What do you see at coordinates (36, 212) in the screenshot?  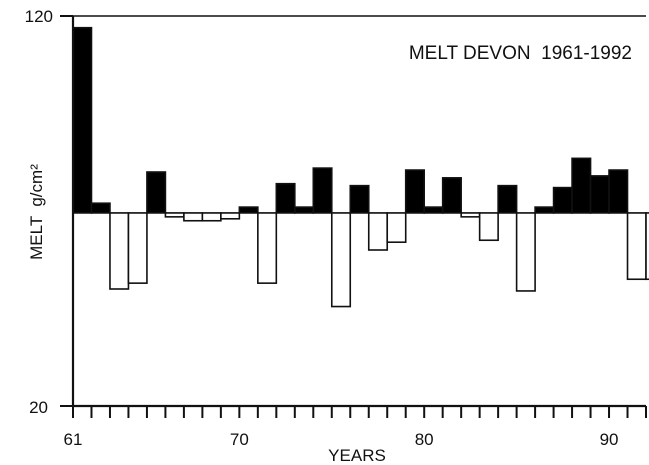 I see `y-axis-title: MELT g/cm²` at bounding box center [36, 212].